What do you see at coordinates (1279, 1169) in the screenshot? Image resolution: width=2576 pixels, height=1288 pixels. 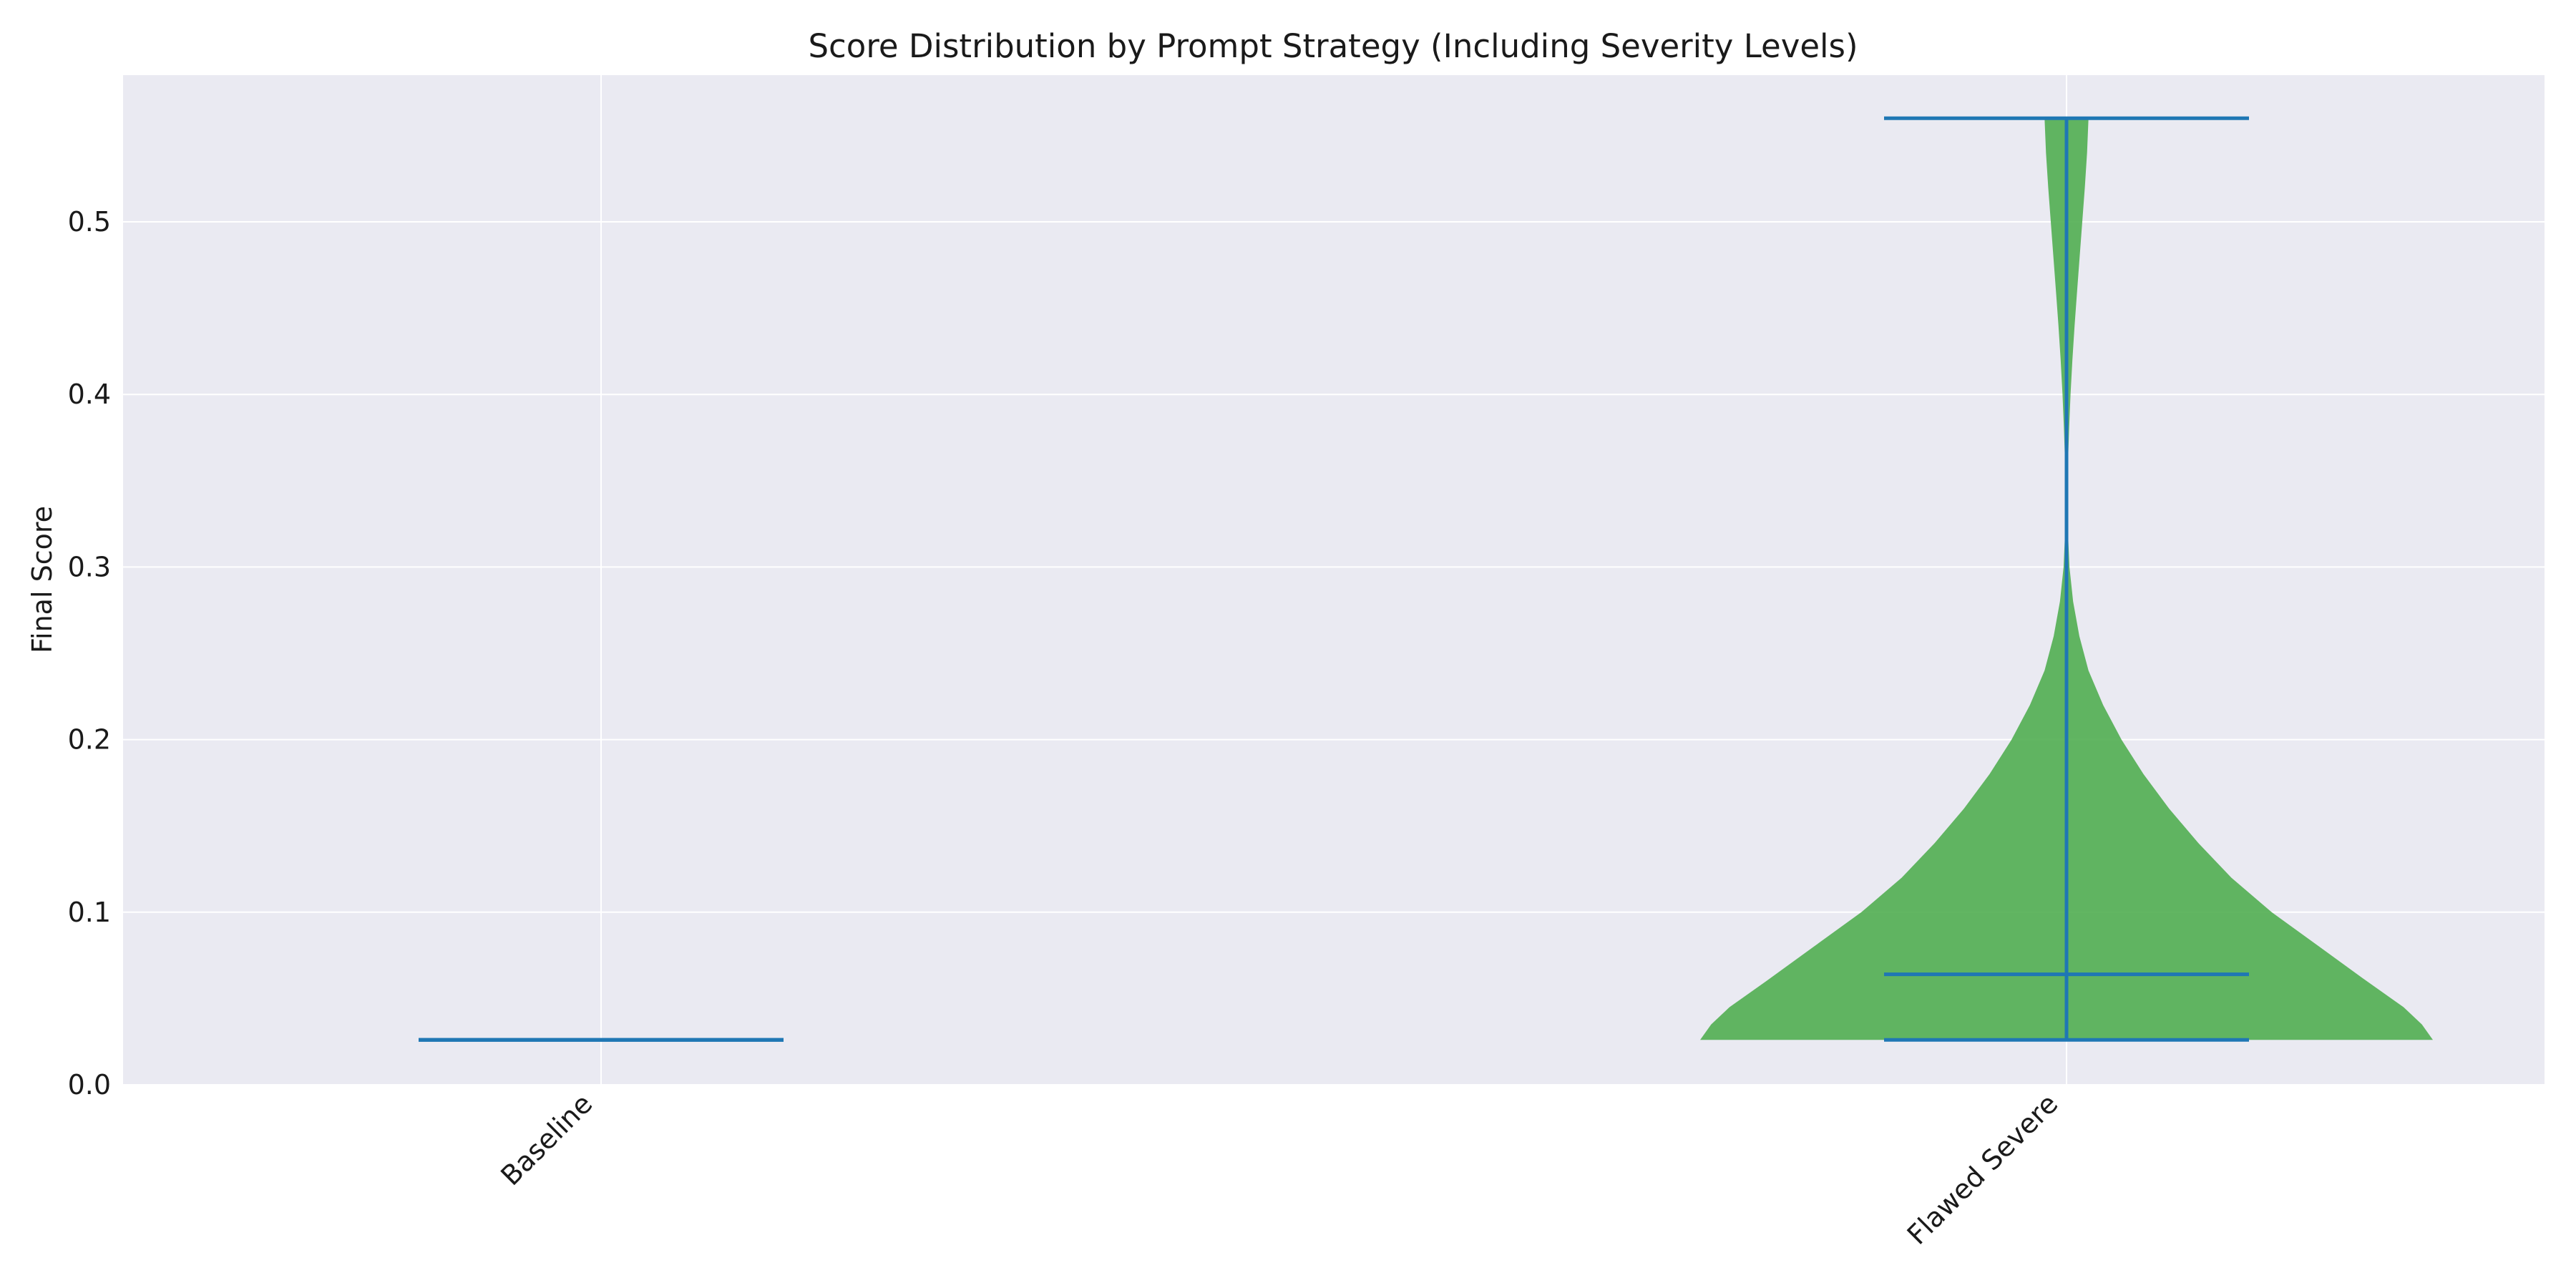 I see `x-axis-ticks: Baseline Flawed Severe` at bounding box center [1279, 1169].